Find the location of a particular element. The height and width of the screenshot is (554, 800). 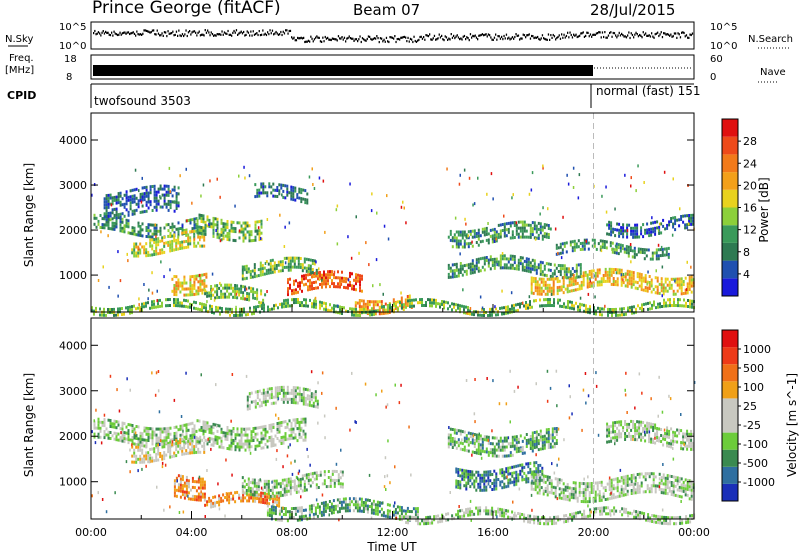

beam-title: Beam 07 is located at coordinates (386, 10).